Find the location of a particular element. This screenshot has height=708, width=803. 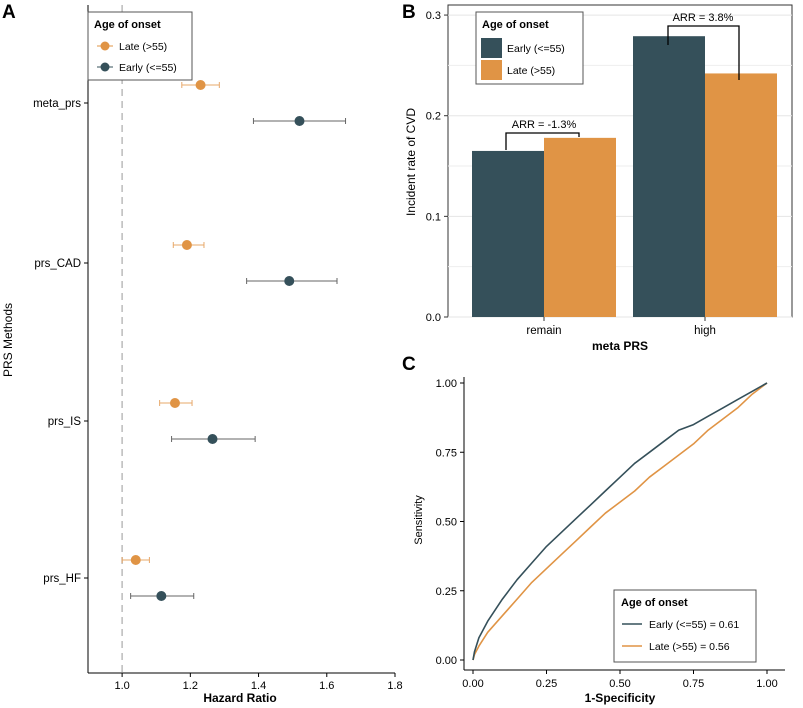

panel-b-x-axis-title: meta PRS is located at coordinates (620, 346).